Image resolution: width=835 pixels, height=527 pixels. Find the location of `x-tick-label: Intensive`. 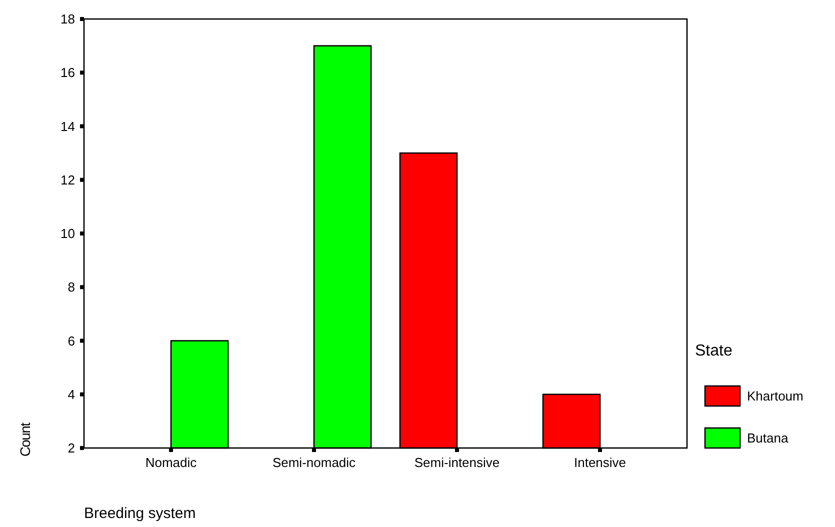

x-tick-label: Intensive is located at coordinates (600, 462).